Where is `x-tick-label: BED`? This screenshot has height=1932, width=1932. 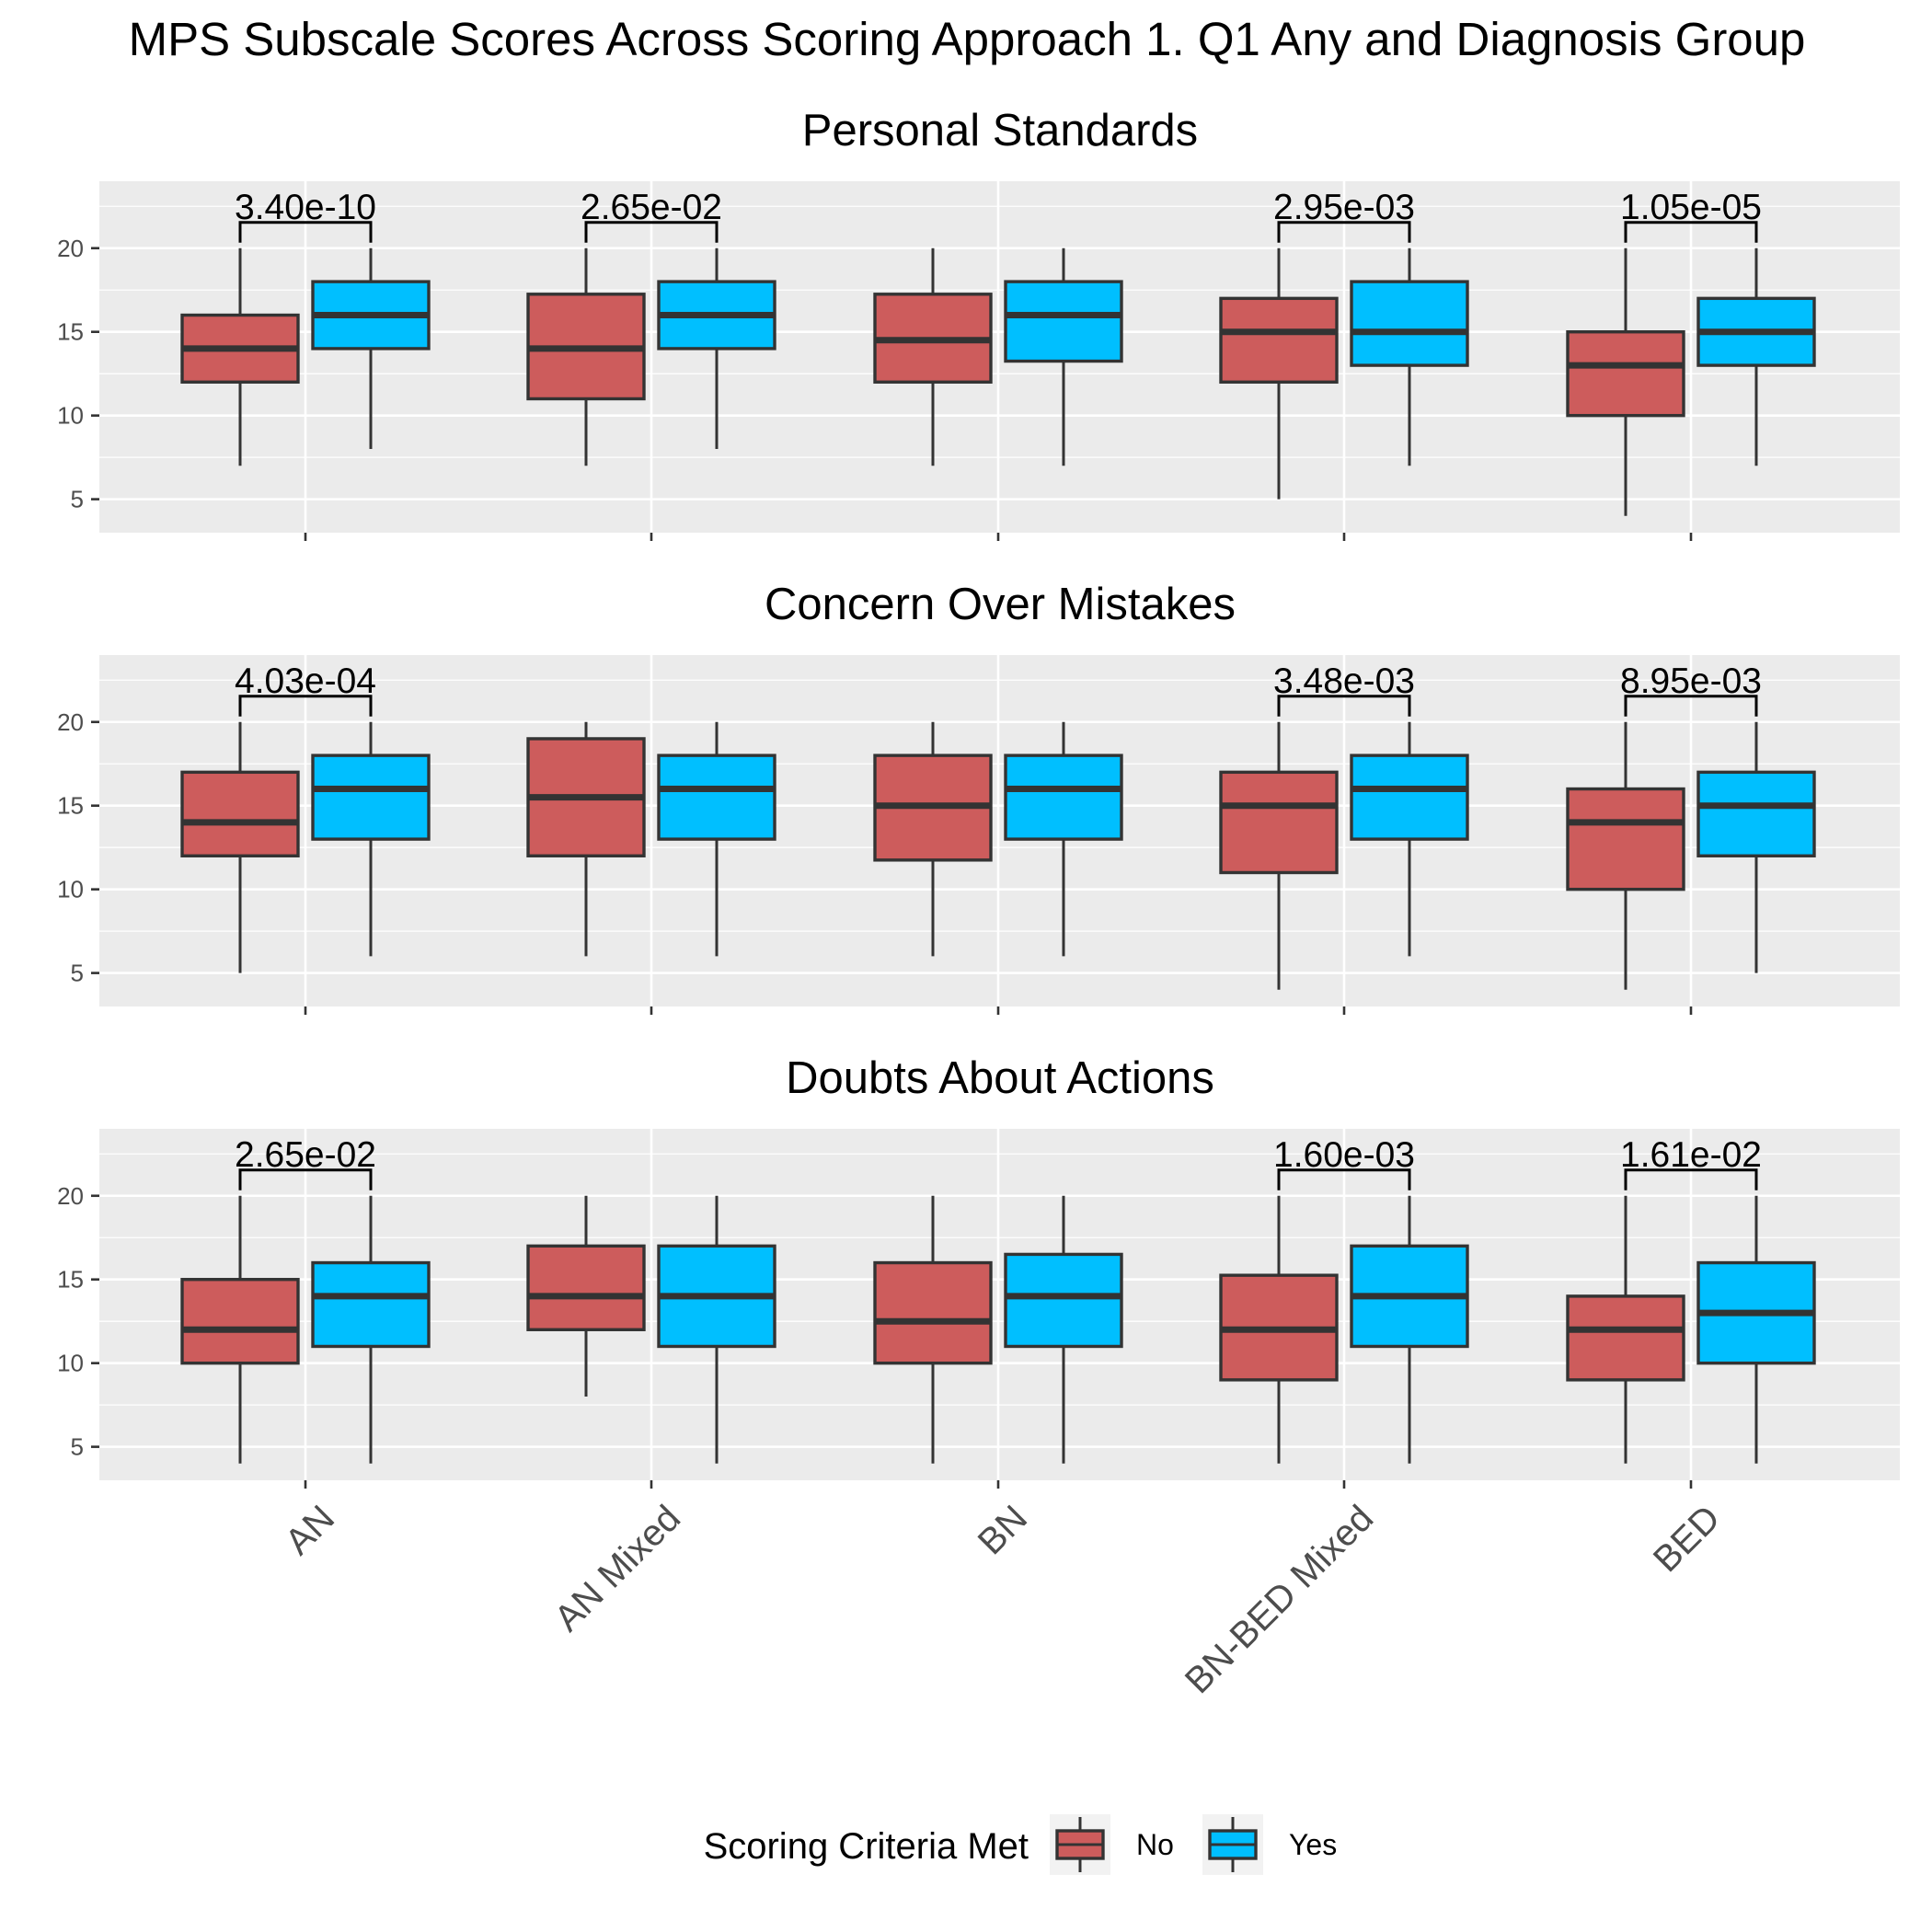
x-tick-label: BED is located at coordinates (1687, 1539).